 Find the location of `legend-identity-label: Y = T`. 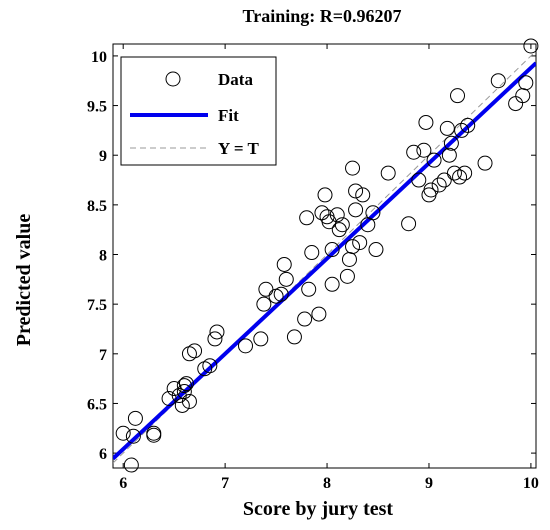

legend-identity-label: Y = T is located at coordinates (239, 148).